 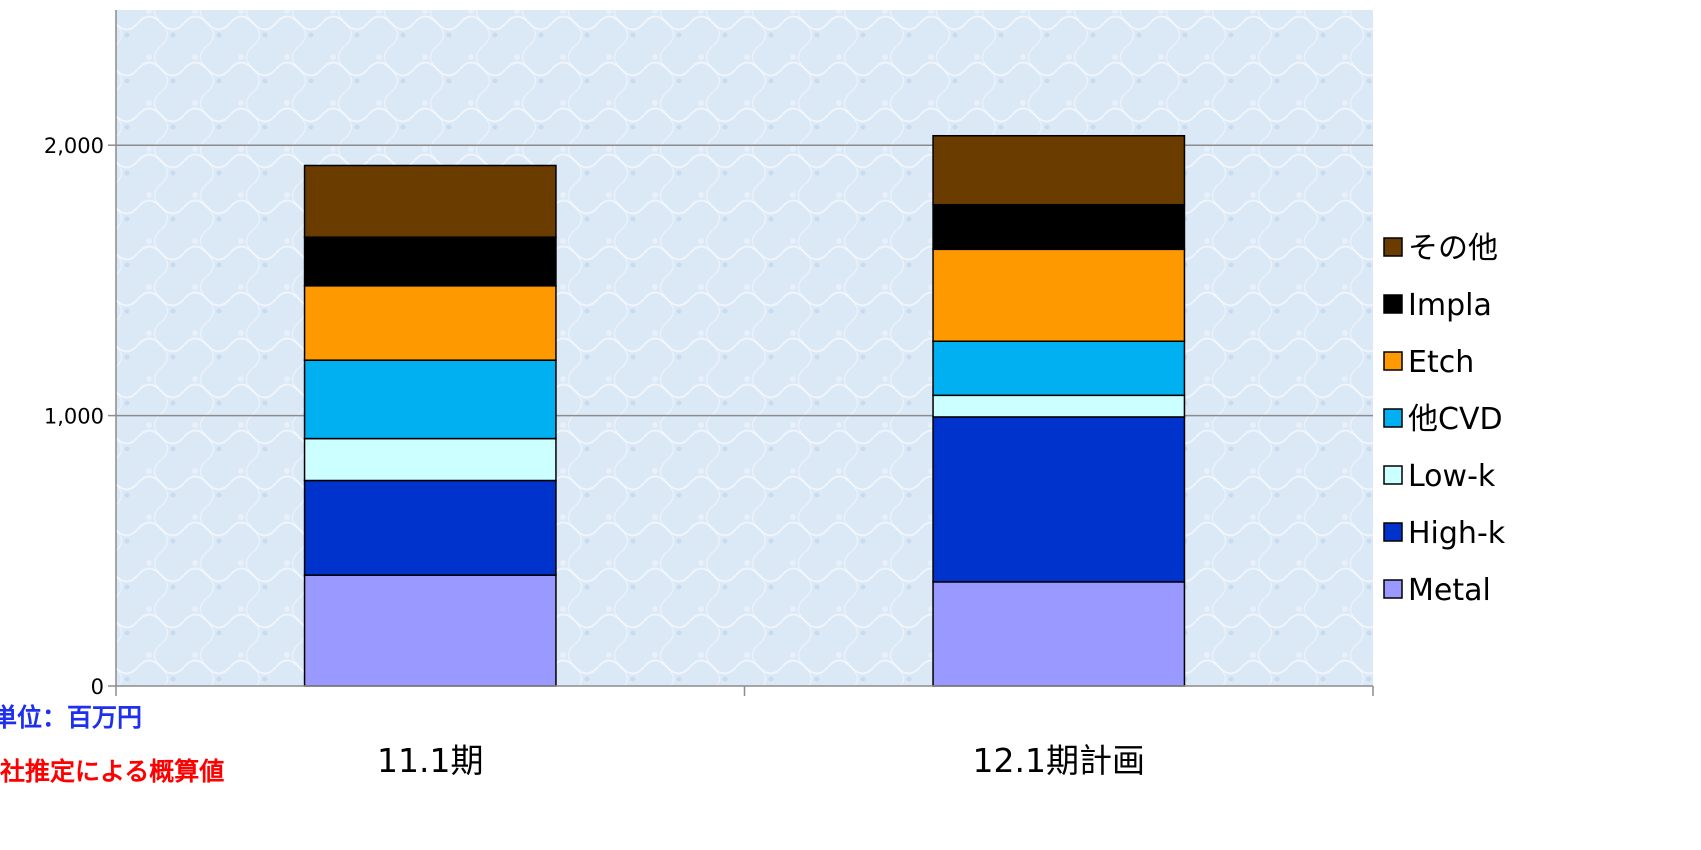 I want to click on bar-segment-High-k-11.1期, so click(x=430, y=527).